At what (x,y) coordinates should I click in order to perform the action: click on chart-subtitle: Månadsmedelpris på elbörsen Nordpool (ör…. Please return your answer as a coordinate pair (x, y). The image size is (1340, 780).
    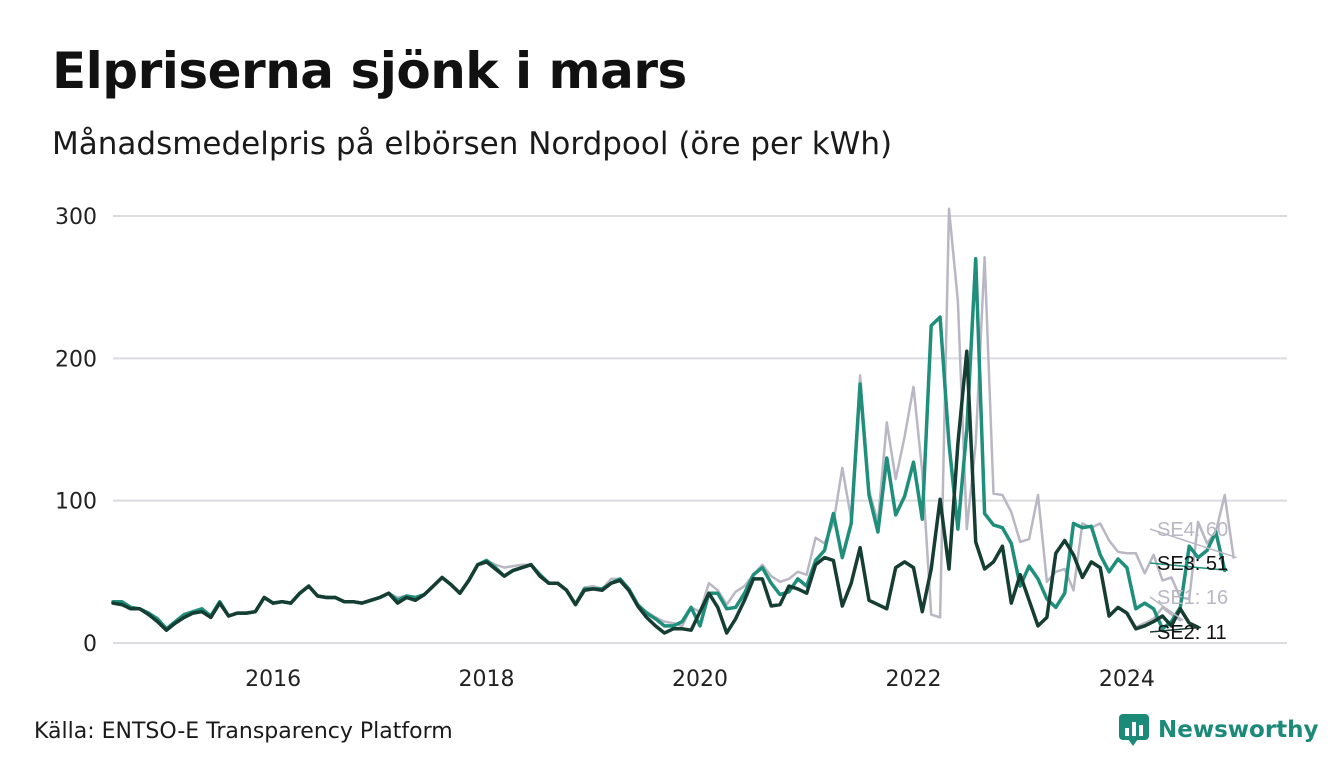
    Looking at the image, I should click on (472, 144).